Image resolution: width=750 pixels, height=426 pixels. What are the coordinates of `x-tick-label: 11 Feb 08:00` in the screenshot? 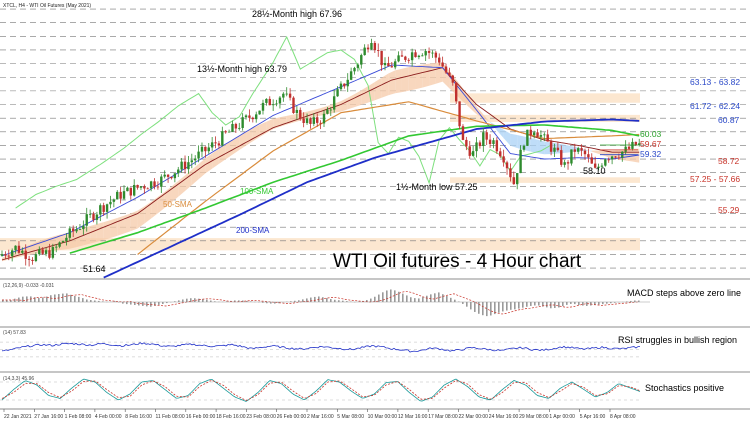 It's located at (170, 417).